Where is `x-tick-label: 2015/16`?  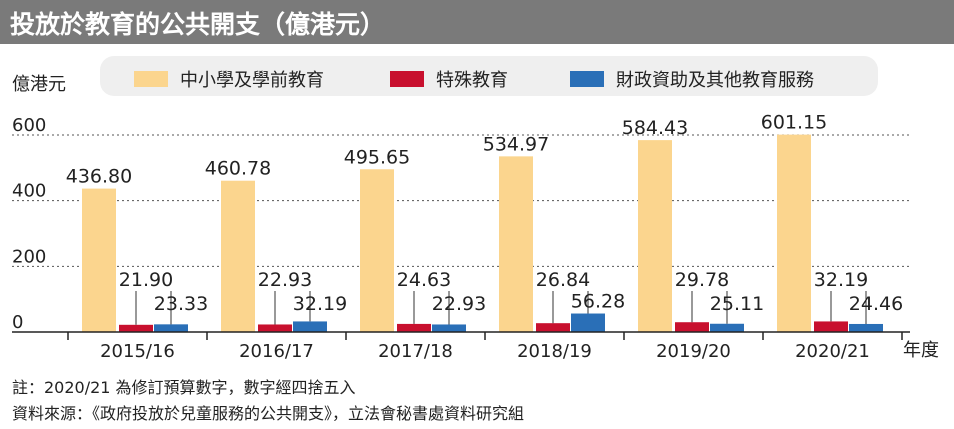
x-tick-label: 2015/16 is located at coordinates (137, 351).